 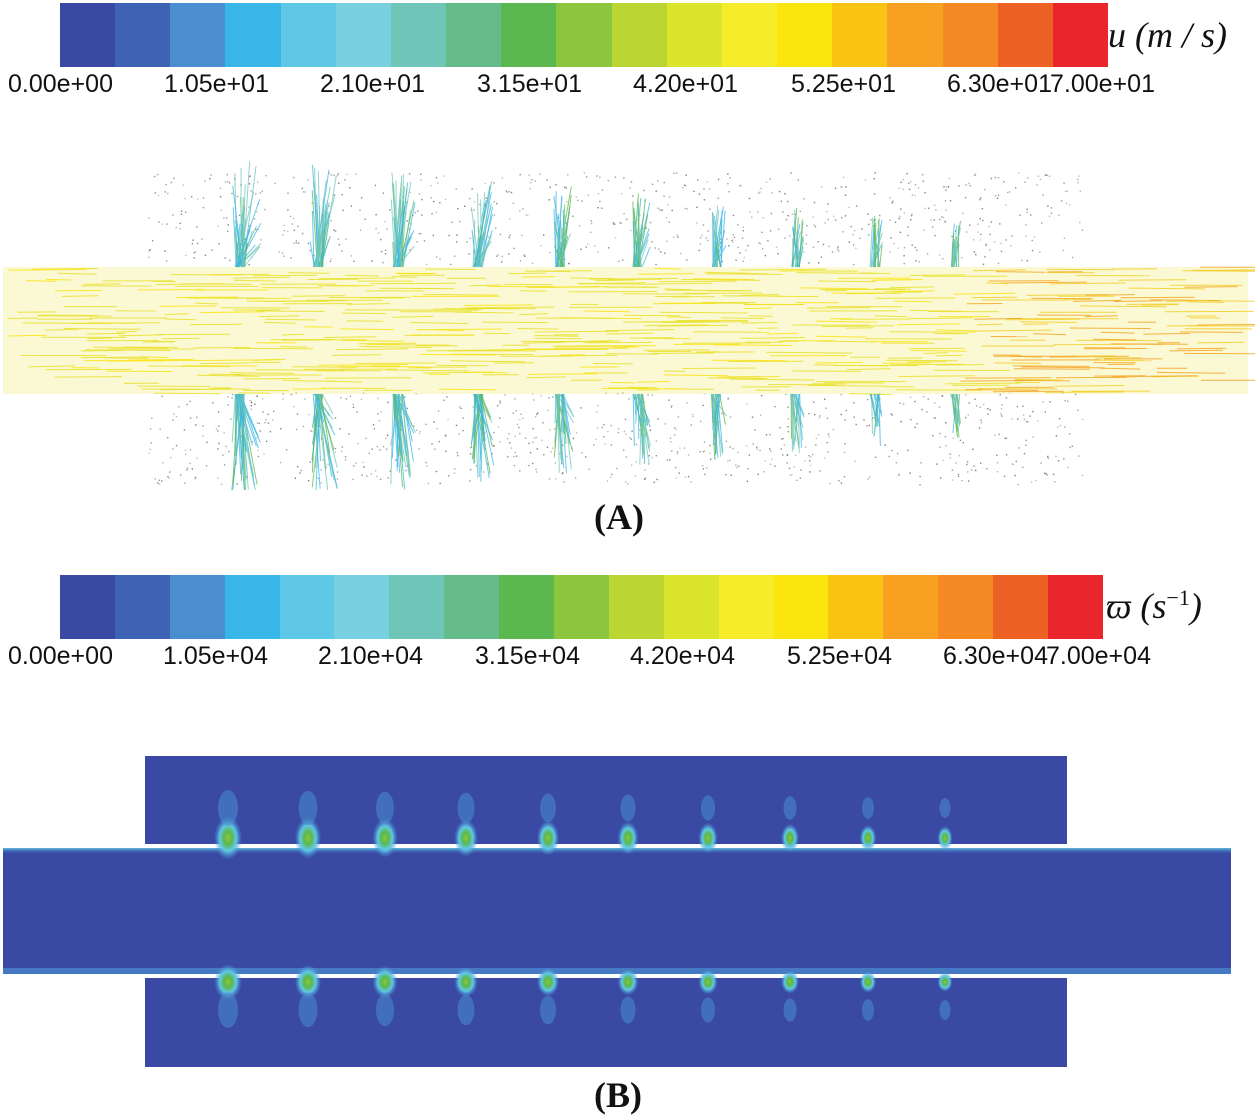 I want to click on vorticity-tick-6: 6.30e+04, so click(x=995, y=656).